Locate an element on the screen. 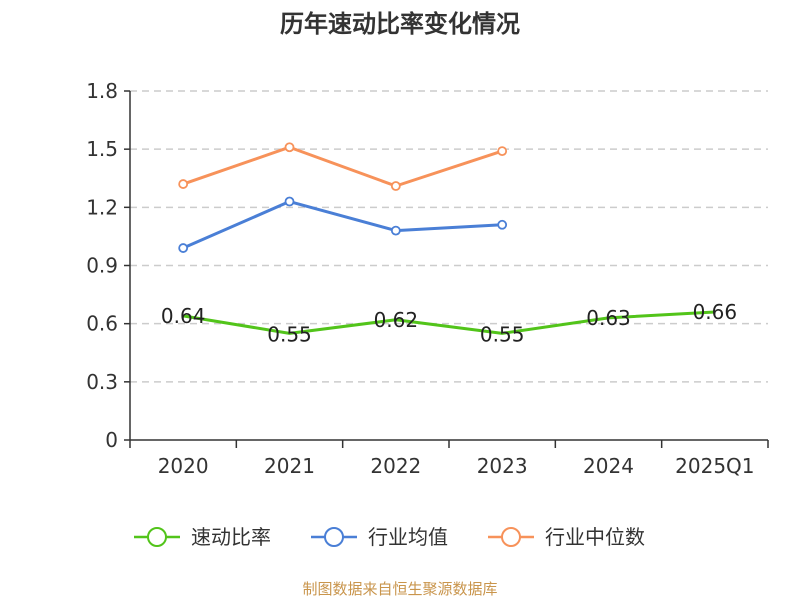 The width and height of the screenshot is (800, 600). y-tick-label: 0 is located at coordinates (111, 440).